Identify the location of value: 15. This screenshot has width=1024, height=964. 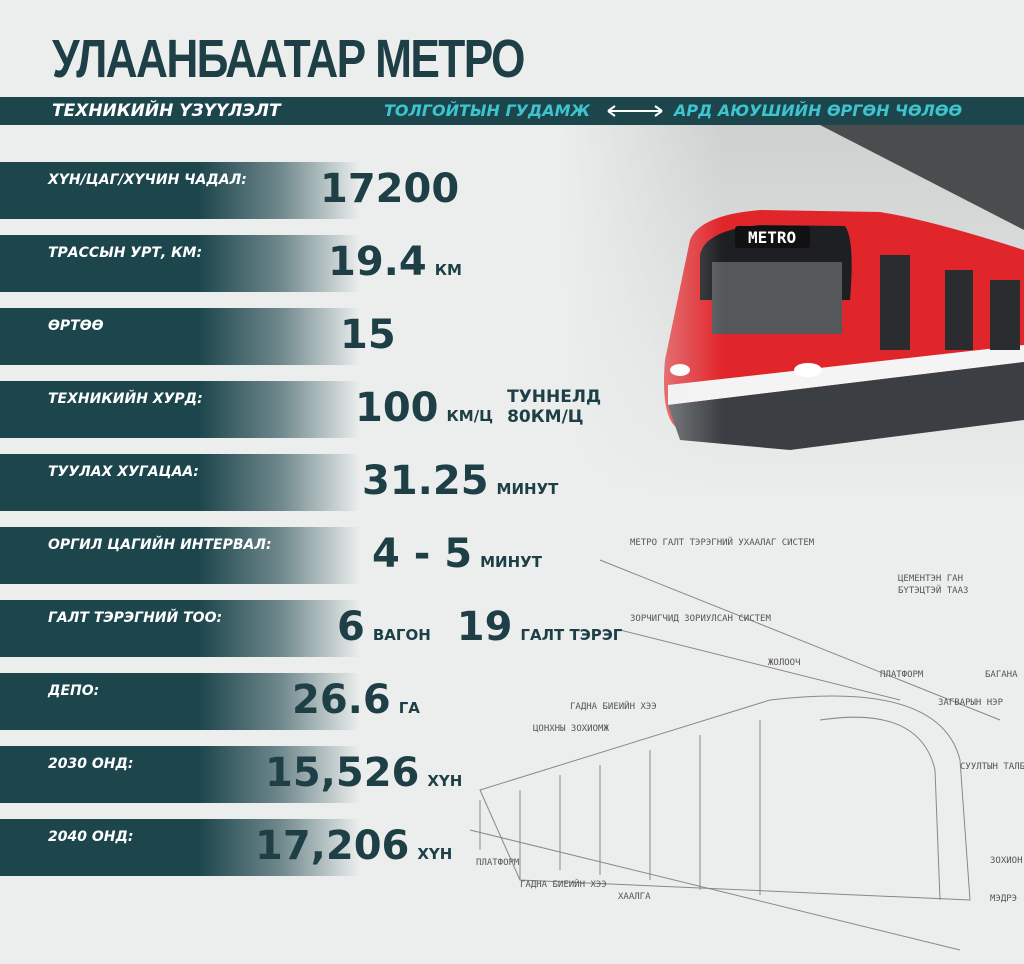
(368, 335).